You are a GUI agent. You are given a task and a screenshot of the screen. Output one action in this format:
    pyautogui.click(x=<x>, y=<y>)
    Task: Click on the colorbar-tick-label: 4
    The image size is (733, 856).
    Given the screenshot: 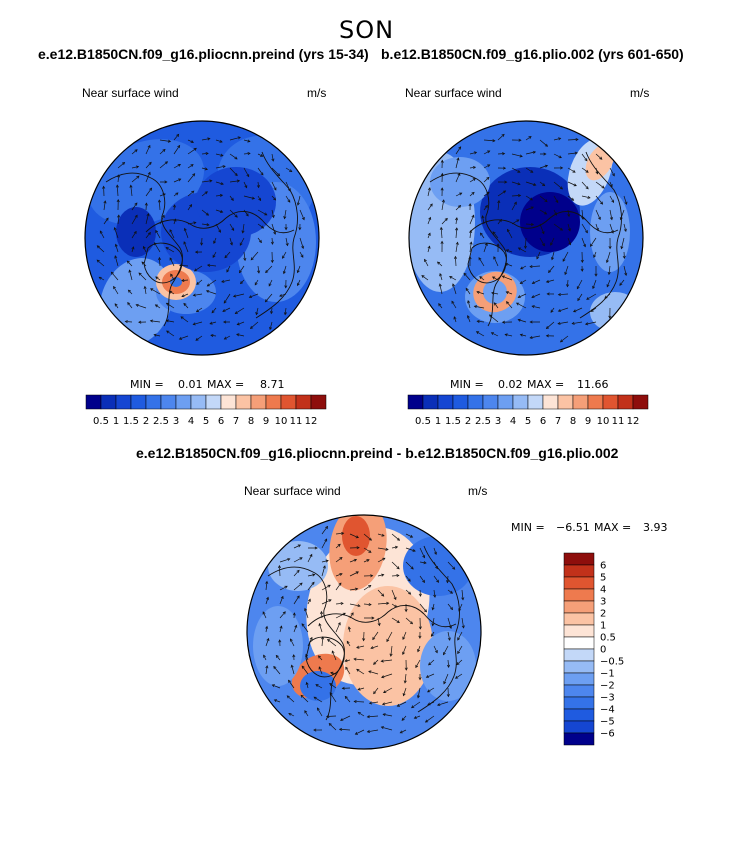 What is the action you would take?
    pyautogui.click(x=513, y=421)
    